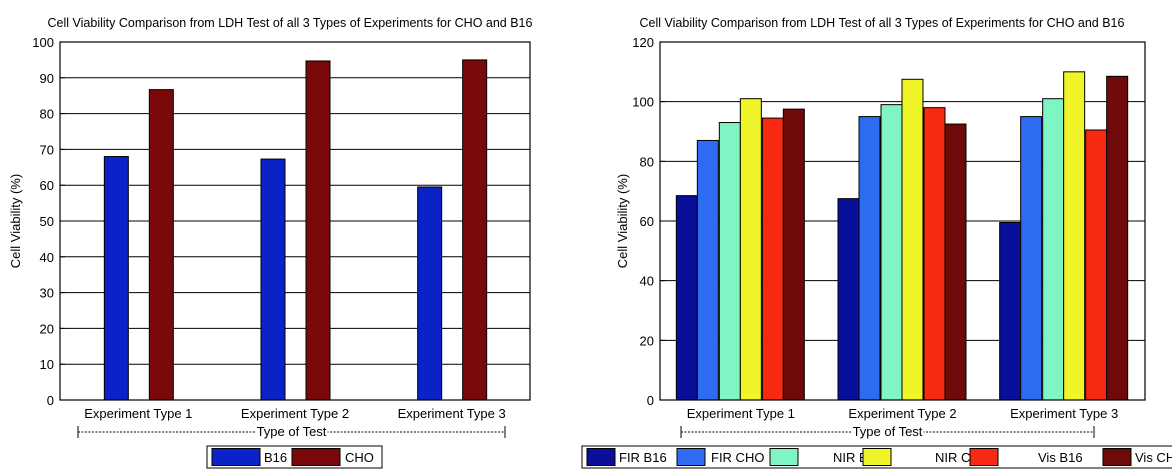  I want to click on chart2-y-tick-label: 120, so click(643, 42).